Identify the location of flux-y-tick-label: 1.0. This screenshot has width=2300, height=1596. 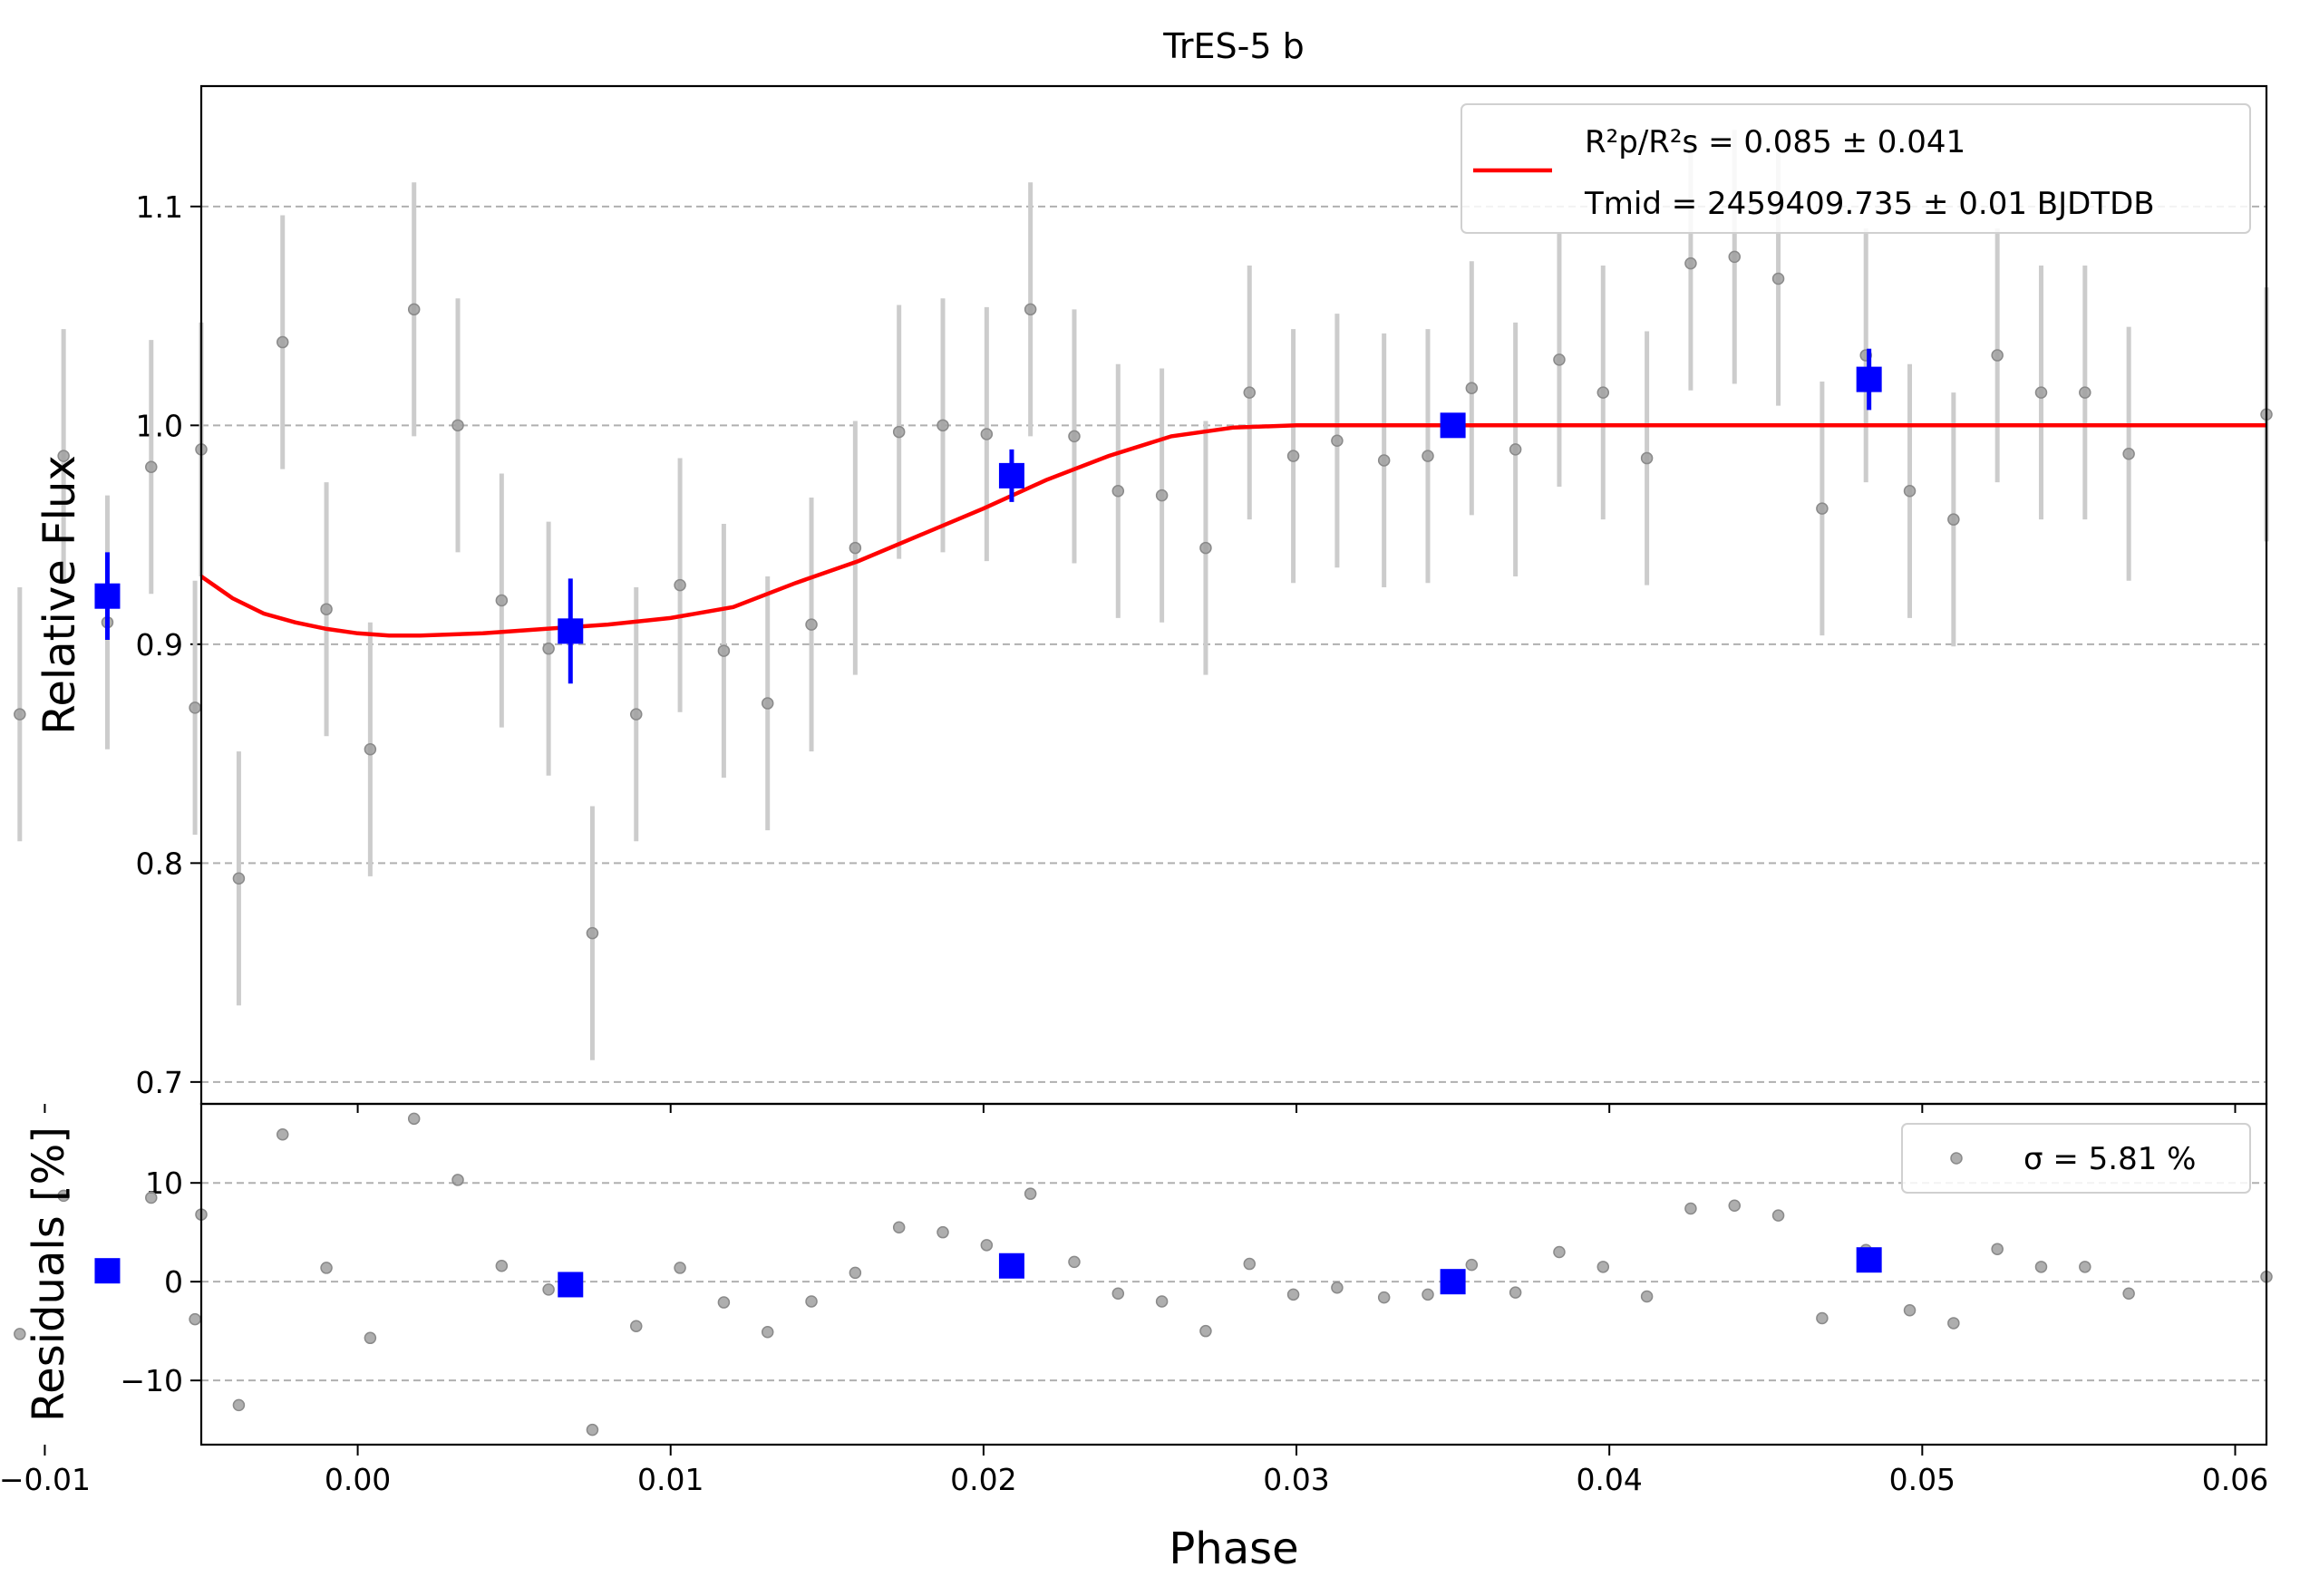
(159, 425).